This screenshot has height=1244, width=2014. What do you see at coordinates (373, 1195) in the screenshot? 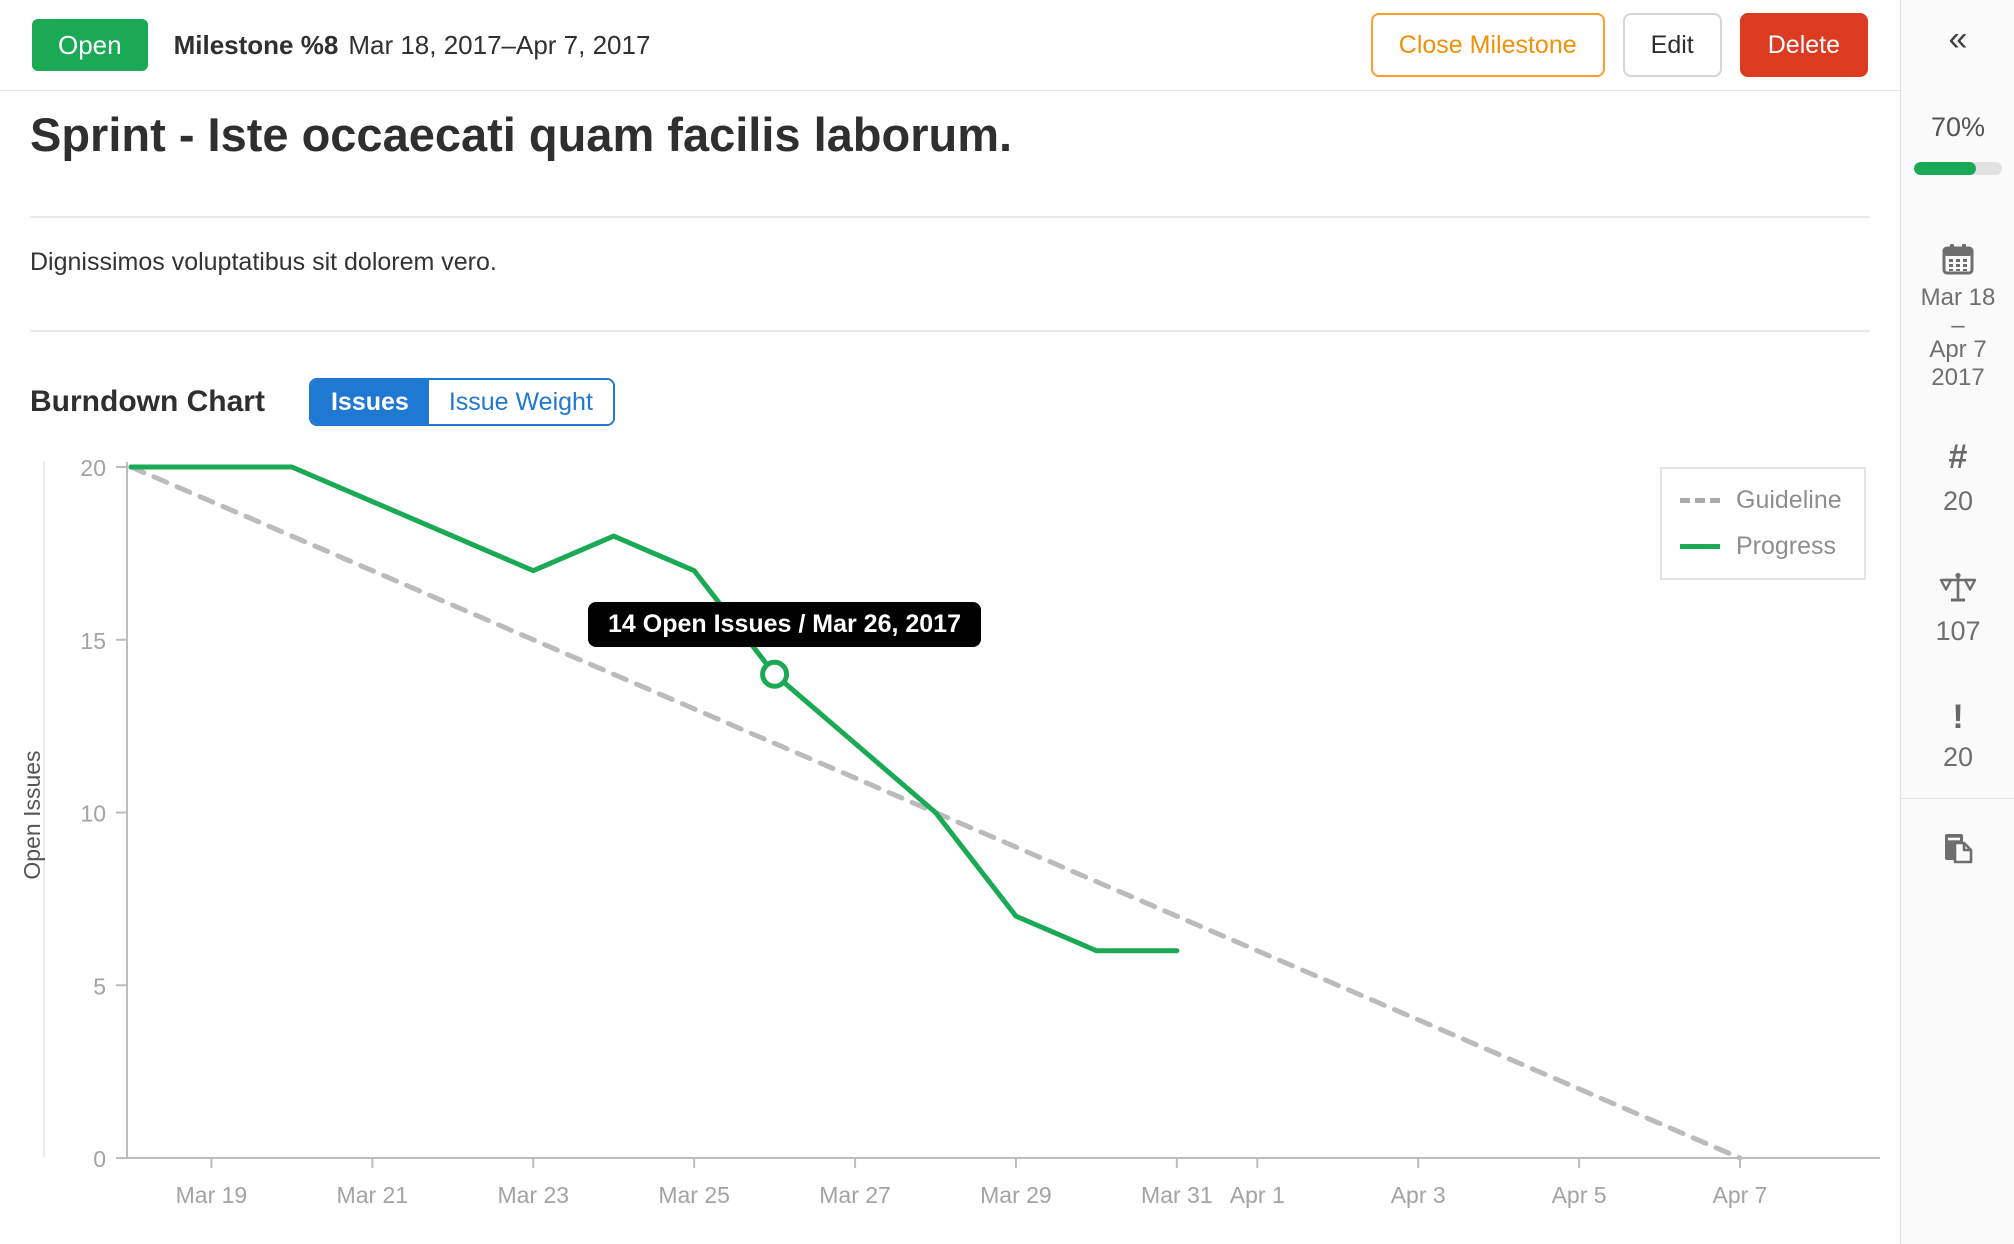
I see `x-tick-label: Mar 21` at bounding box center [373, 1195].